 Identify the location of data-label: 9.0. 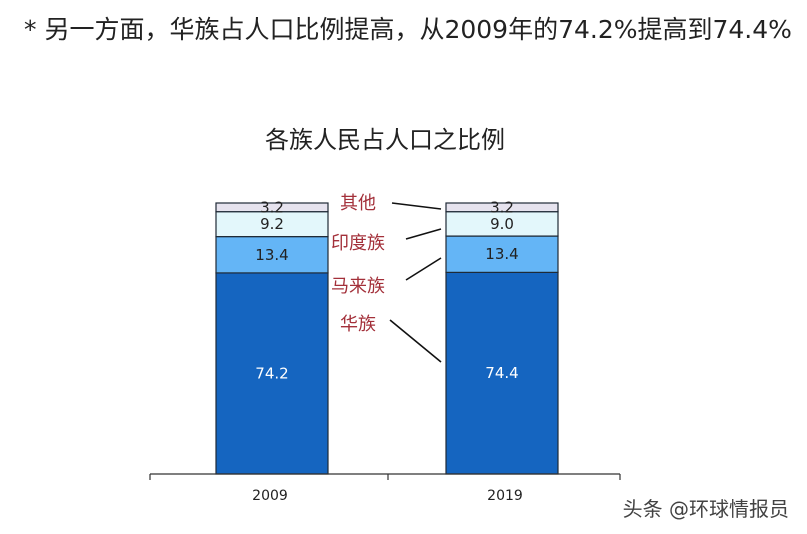
(502, 224).